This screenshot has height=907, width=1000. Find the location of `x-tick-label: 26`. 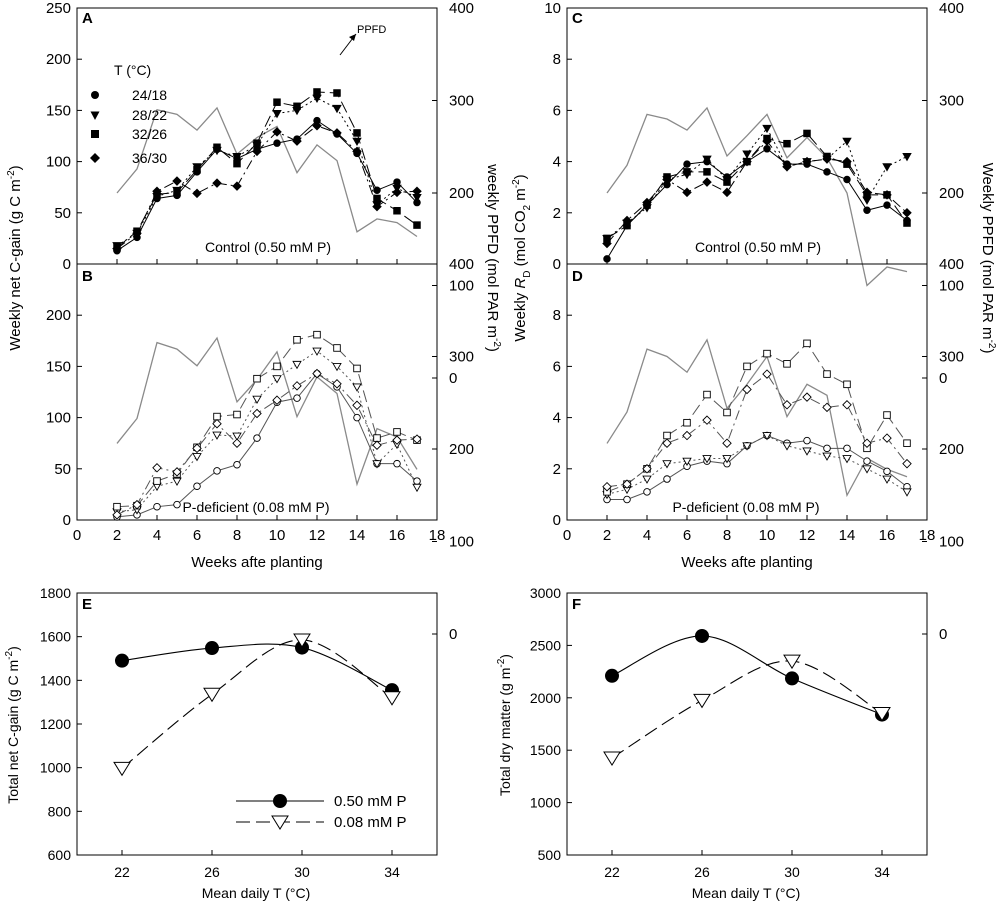

x-tick-label: 26 is located at coordinates (702, 872).